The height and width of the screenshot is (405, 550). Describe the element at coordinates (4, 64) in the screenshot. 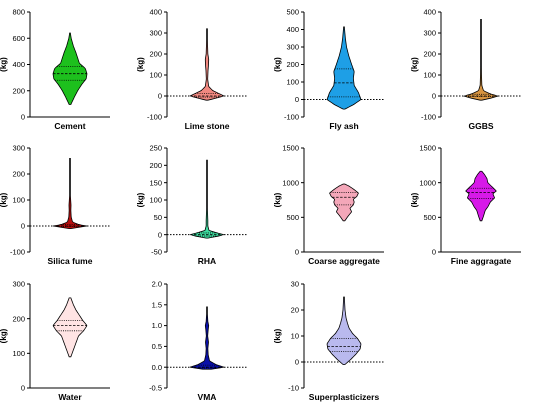

I see `panel-1-y-axis-title: (kg)` at that location.